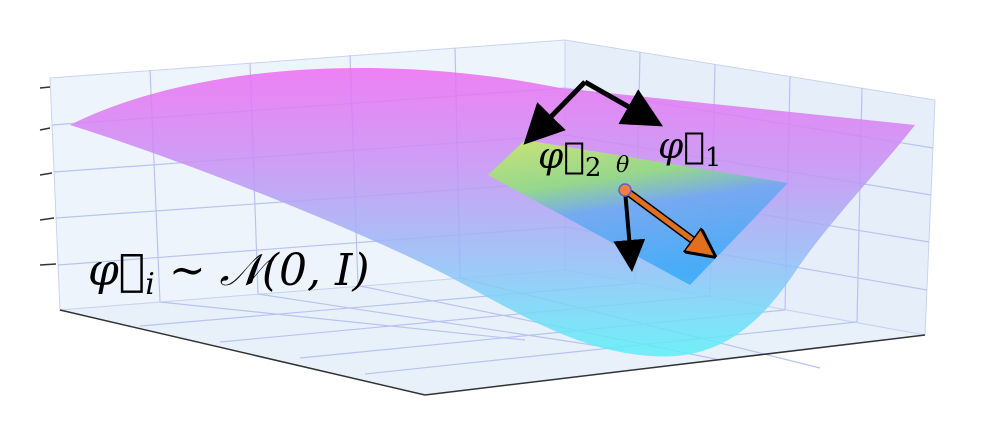  What do you see at coordinates (629, 230) in the screenshot?
I see `arrow-down` at bounding box center [629, 230].